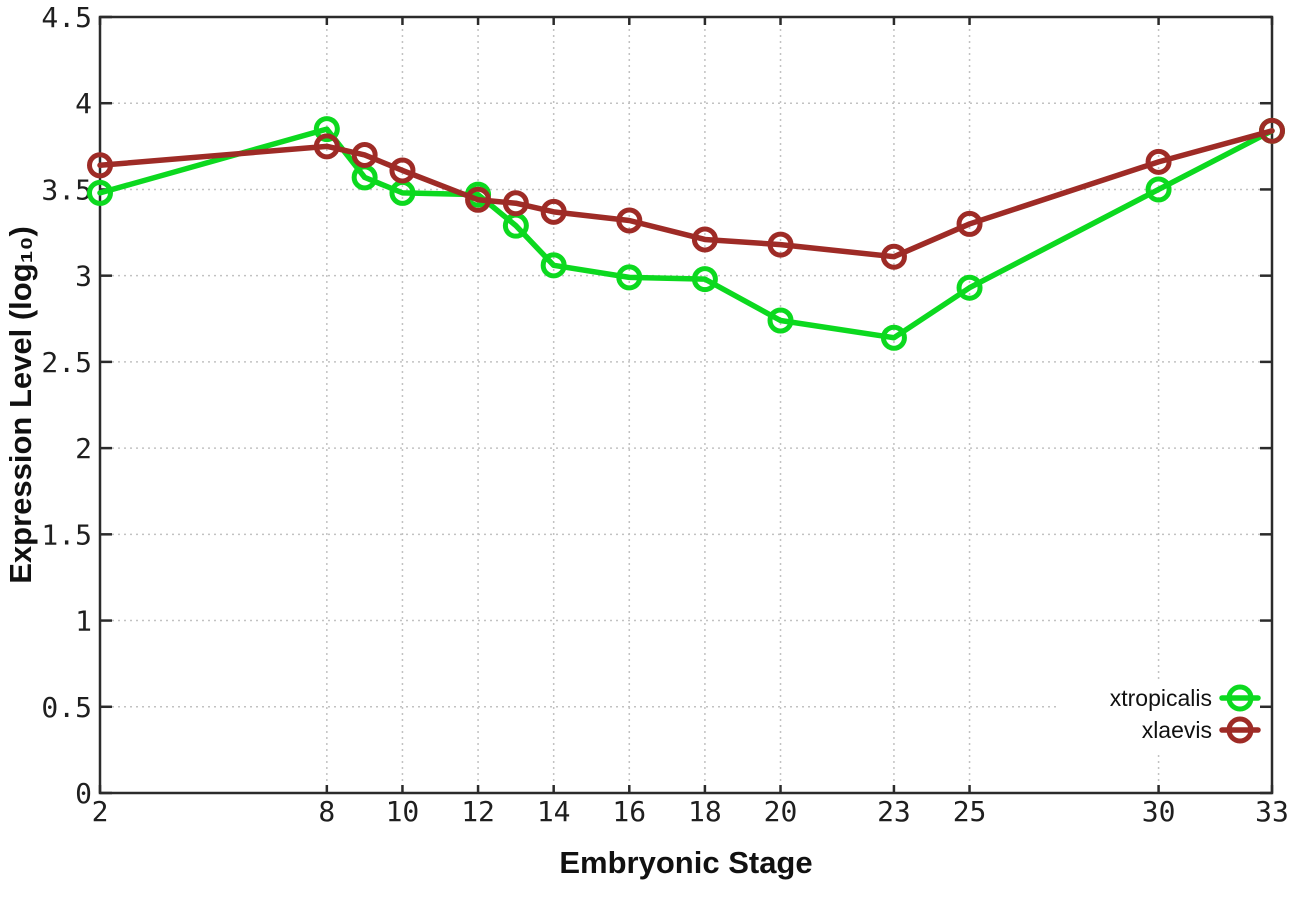 This screenshot has width=1296, height=907. I want to click on y-axis-title: Expression Level (log₁₀), so click(20, 405).